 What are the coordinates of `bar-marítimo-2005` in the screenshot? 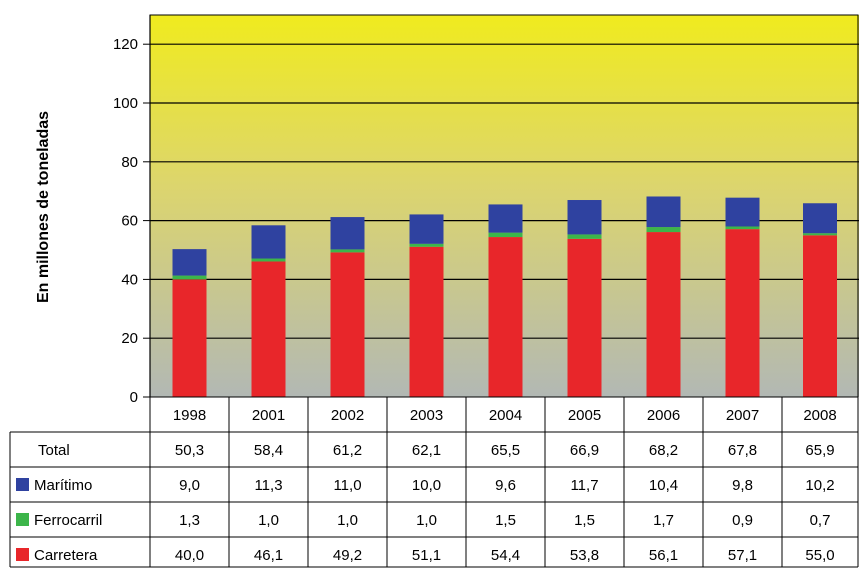 It's located at (584, 217).